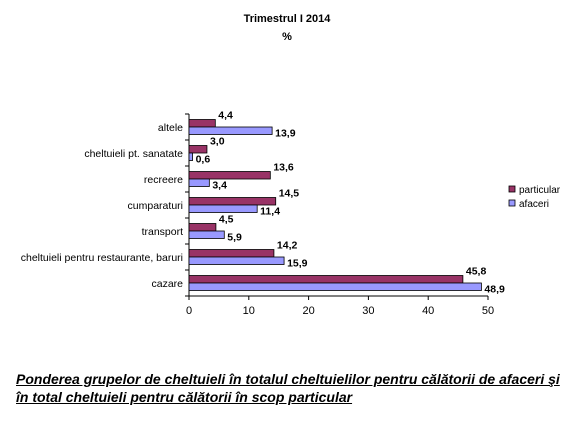 Image resolution: width=588 pixels, height=436 pixels. What do you see at coordinates (476, 272) in the screenshot?
I see `data-label-particular: 45,8` at bounding box center [476, 272].